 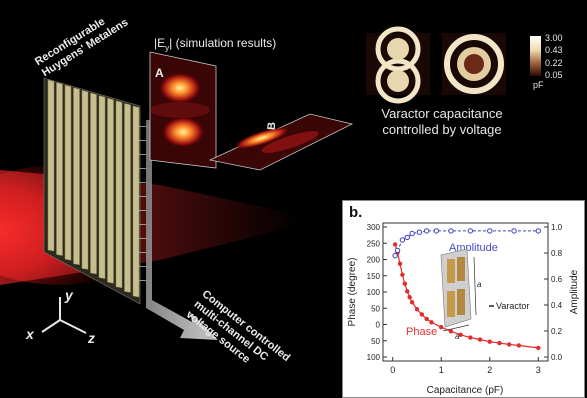 What do you see at coordinates (421, 332) in the screenshot?
I see `series-label-phase: Phase` at bounding box center [421, 332].